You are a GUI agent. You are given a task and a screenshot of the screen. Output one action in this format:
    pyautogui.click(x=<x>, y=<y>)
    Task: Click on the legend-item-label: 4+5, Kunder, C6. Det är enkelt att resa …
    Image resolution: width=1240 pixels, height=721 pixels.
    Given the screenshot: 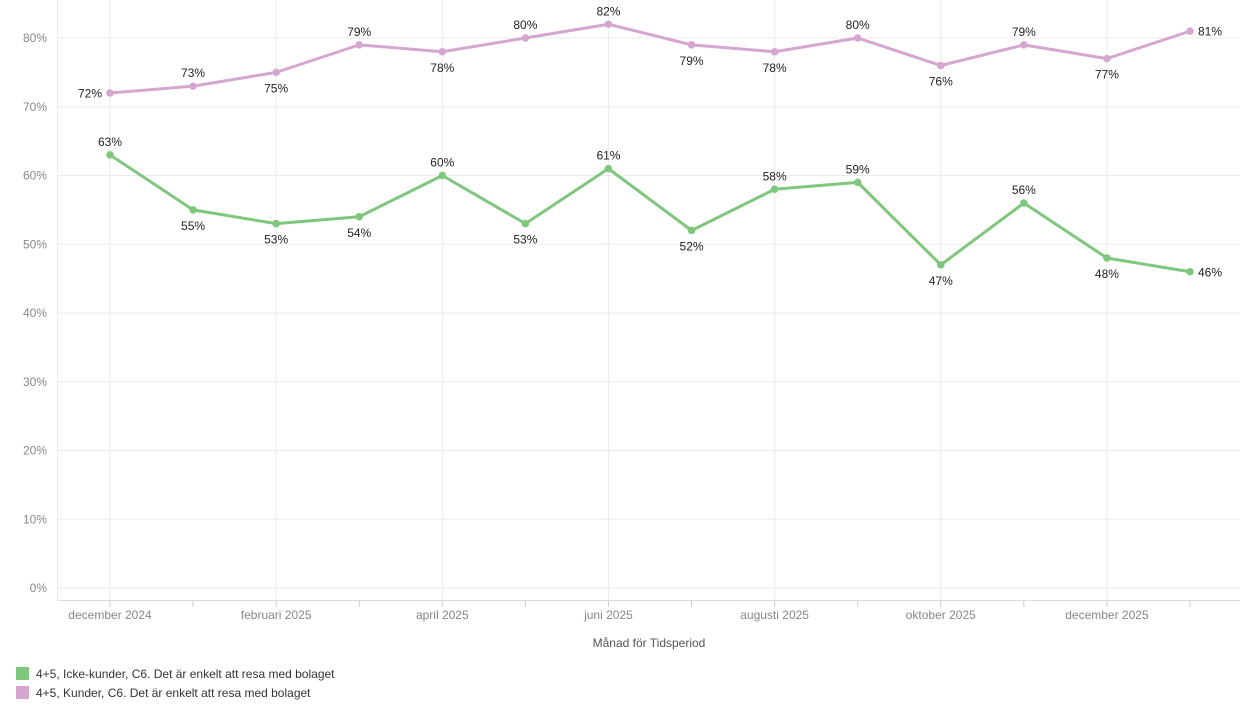 What is the action you would take?
    pyautogui.click(x=173, y=692)
    